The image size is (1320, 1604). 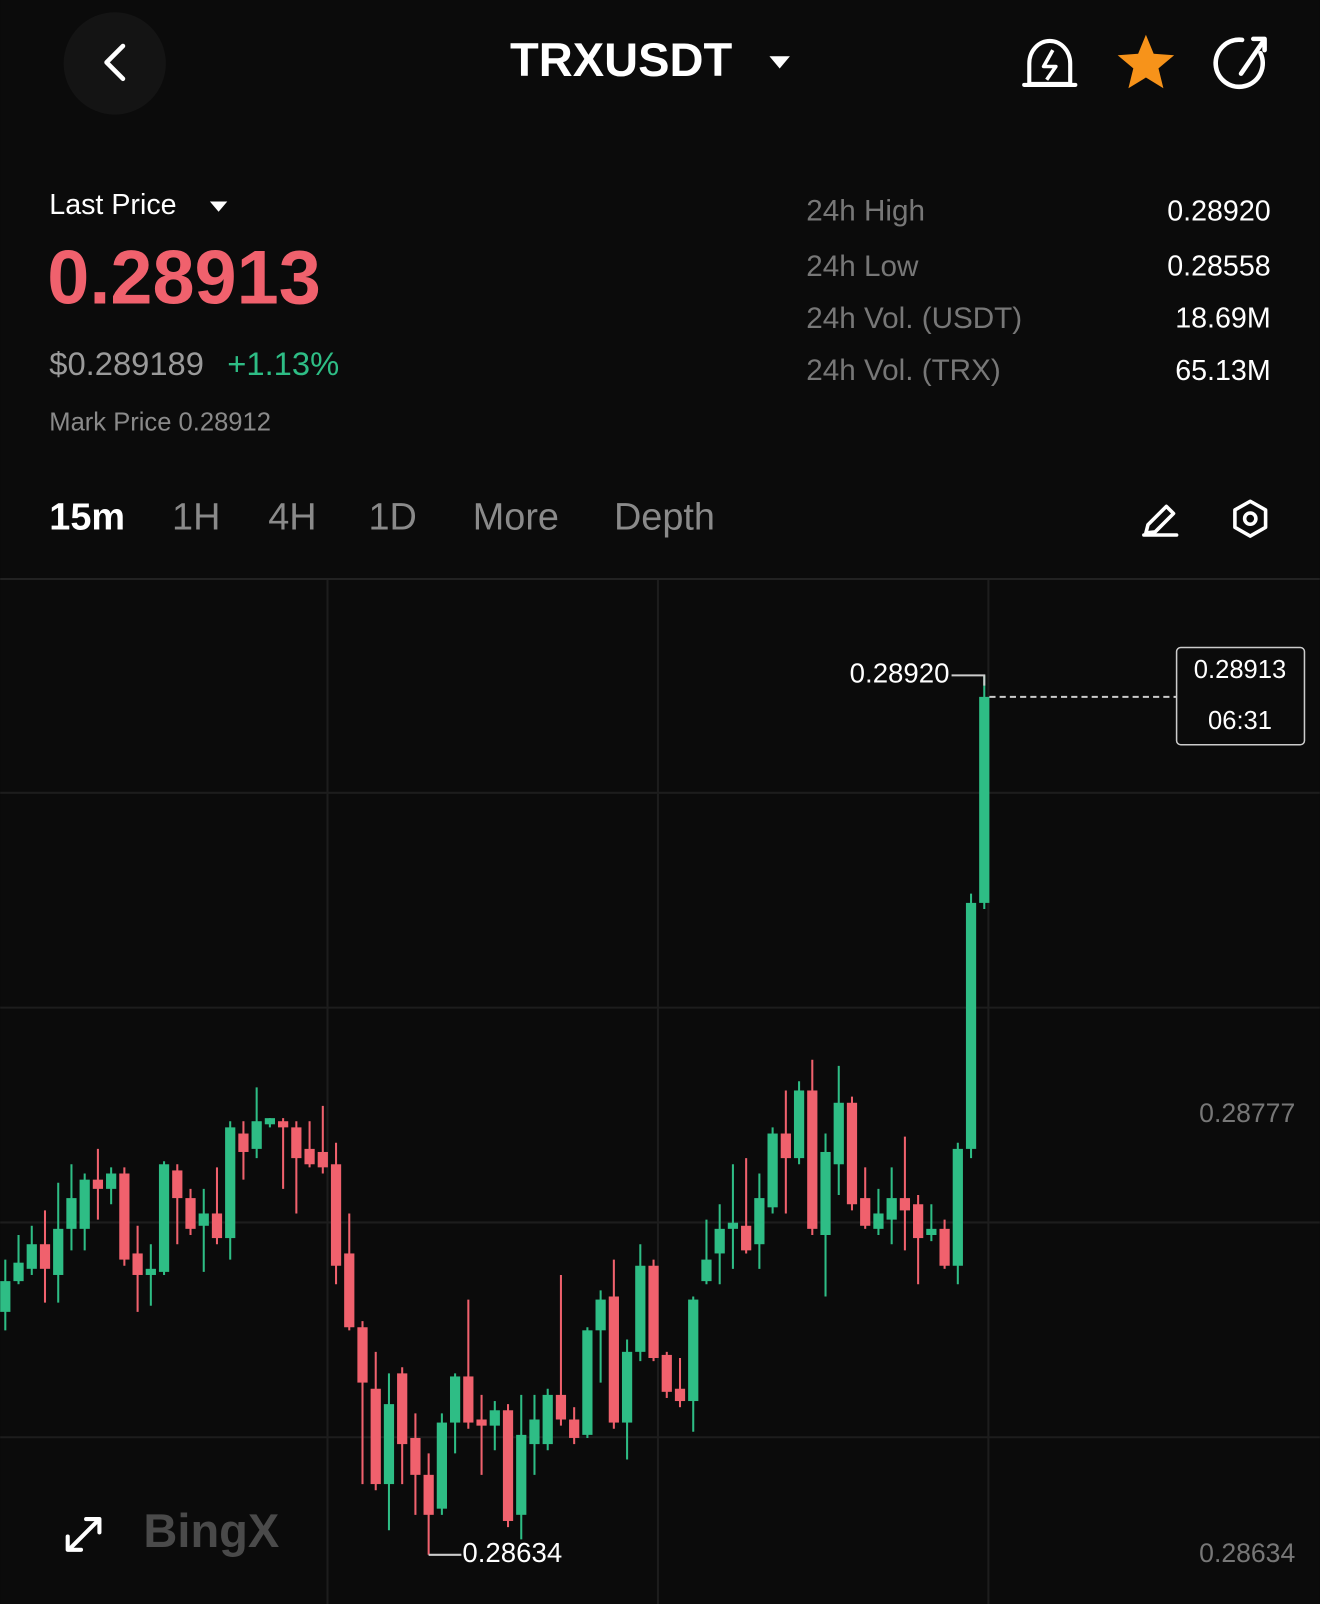 What do you see at coordinates (1240, 670) in the screenshot?
I see `last-price-tag-value: 0.28913` at bounding box center [1240, 670].